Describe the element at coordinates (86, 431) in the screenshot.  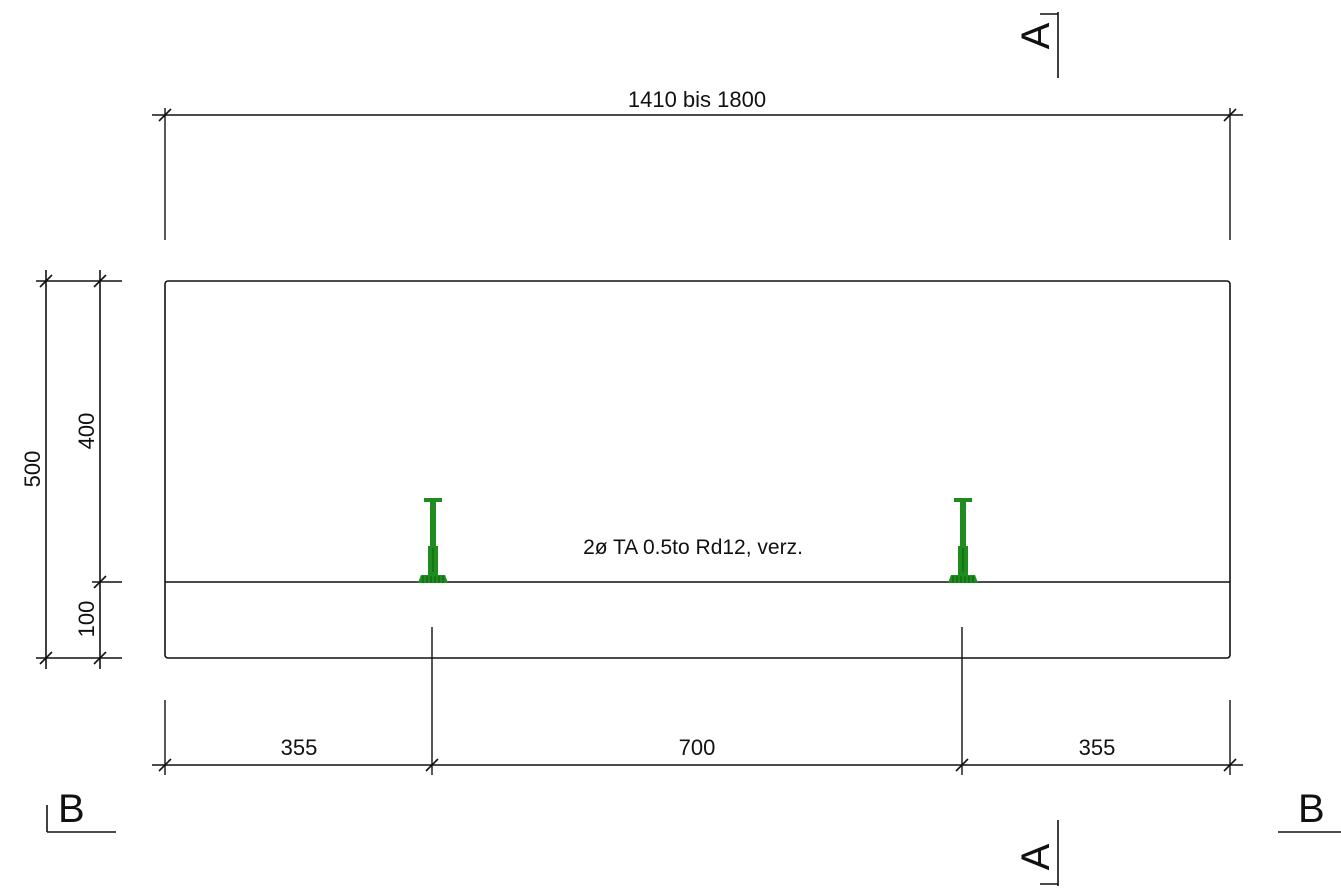
I see `height-upper-label: 400` at that location.